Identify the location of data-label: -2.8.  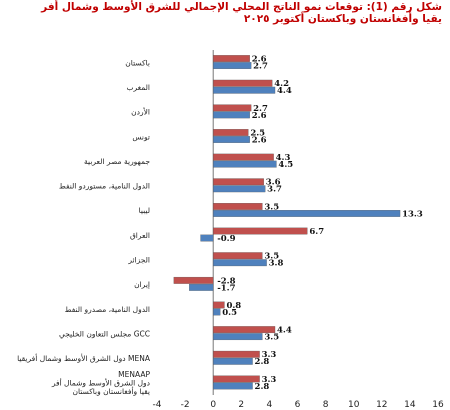
(226, 281).